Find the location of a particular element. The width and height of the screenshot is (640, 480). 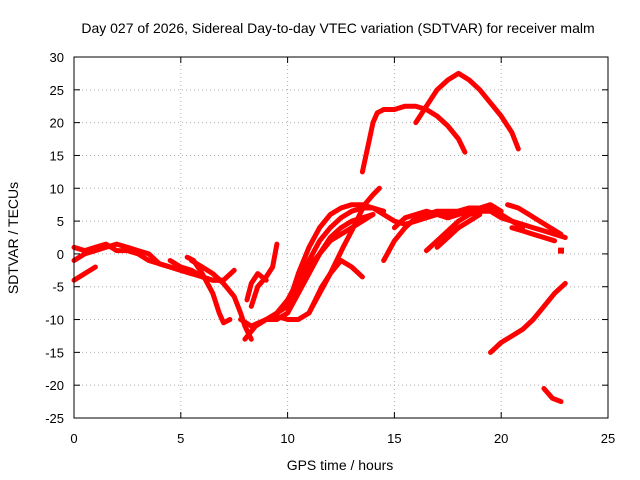

y-tick-label: -25 is located at coordinates (54, 418).